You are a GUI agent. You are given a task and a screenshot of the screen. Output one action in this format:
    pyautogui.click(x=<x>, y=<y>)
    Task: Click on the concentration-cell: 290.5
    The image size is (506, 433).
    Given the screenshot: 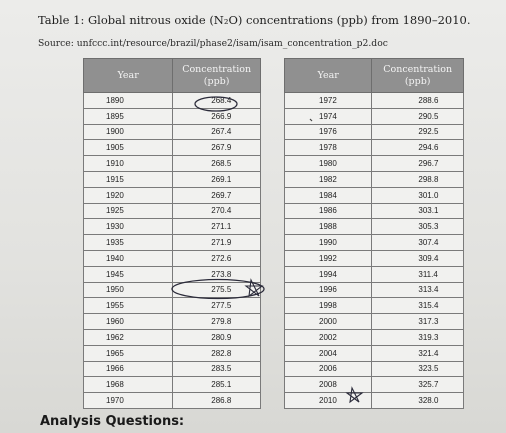 What is the action you would take?
    pyautogui.click(x=417, y=116)
    